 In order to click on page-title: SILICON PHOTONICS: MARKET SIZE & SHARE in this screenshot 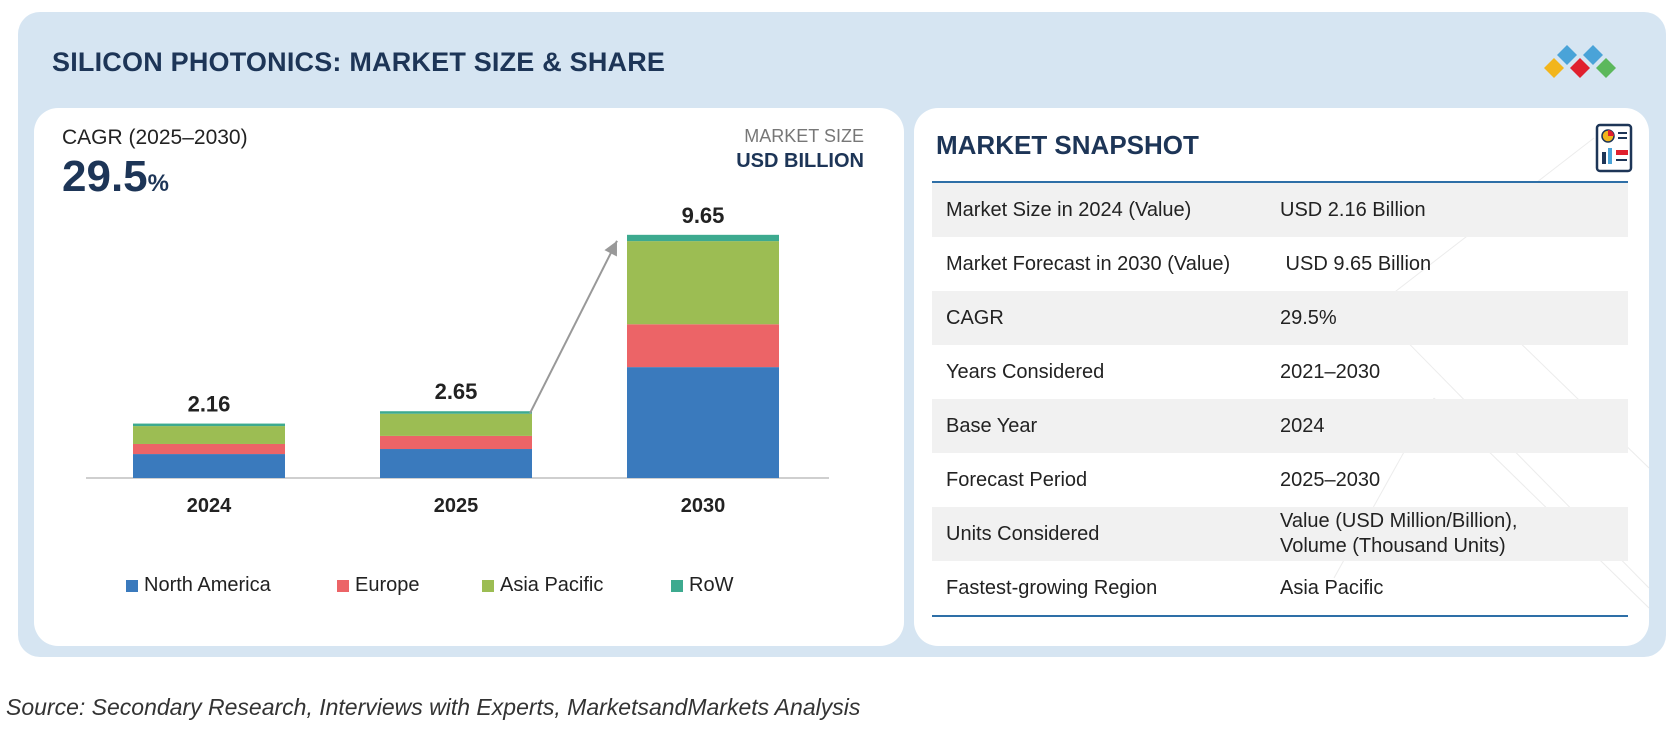, I will do `click(359, 62)`.